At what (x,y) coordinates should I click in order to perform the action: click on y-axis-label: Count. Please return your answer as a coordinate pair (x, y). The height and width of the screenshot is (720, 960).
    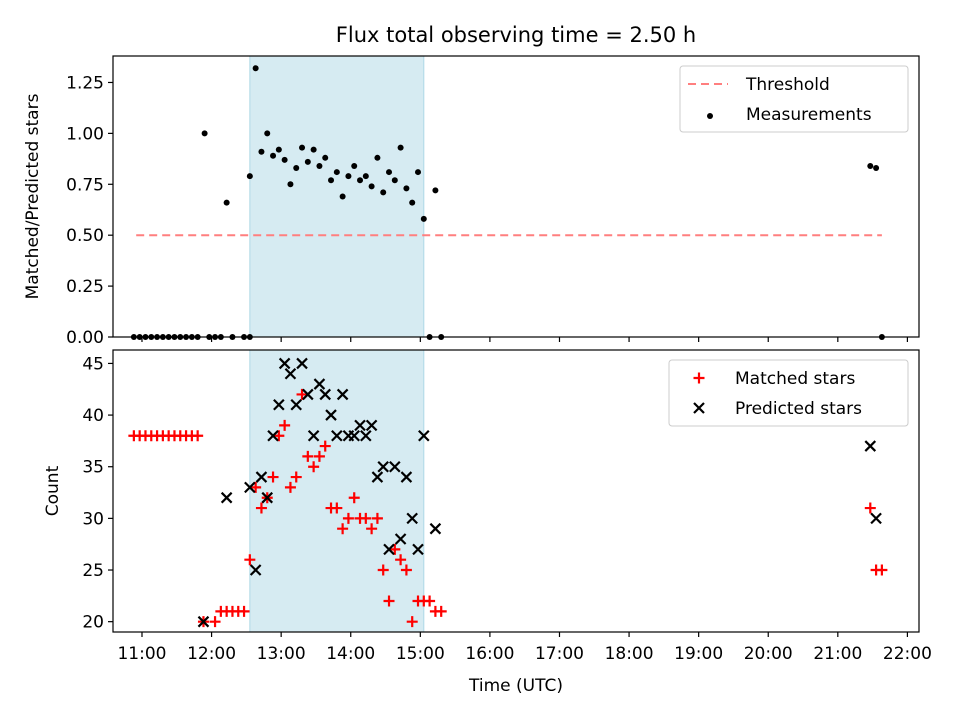
    Looking at the image, I should click on (53, 490).